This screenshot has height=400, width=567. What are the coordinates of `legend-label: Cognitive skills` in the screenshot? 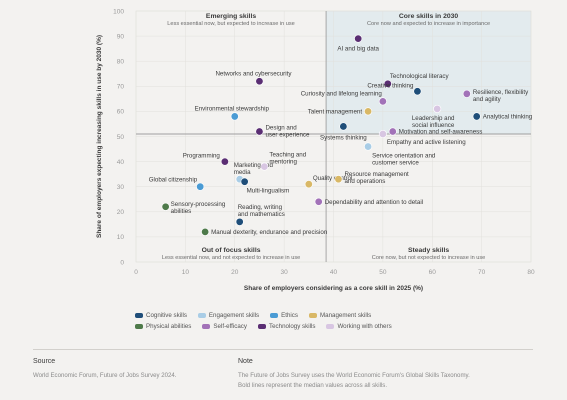 It's located at (166, 315).